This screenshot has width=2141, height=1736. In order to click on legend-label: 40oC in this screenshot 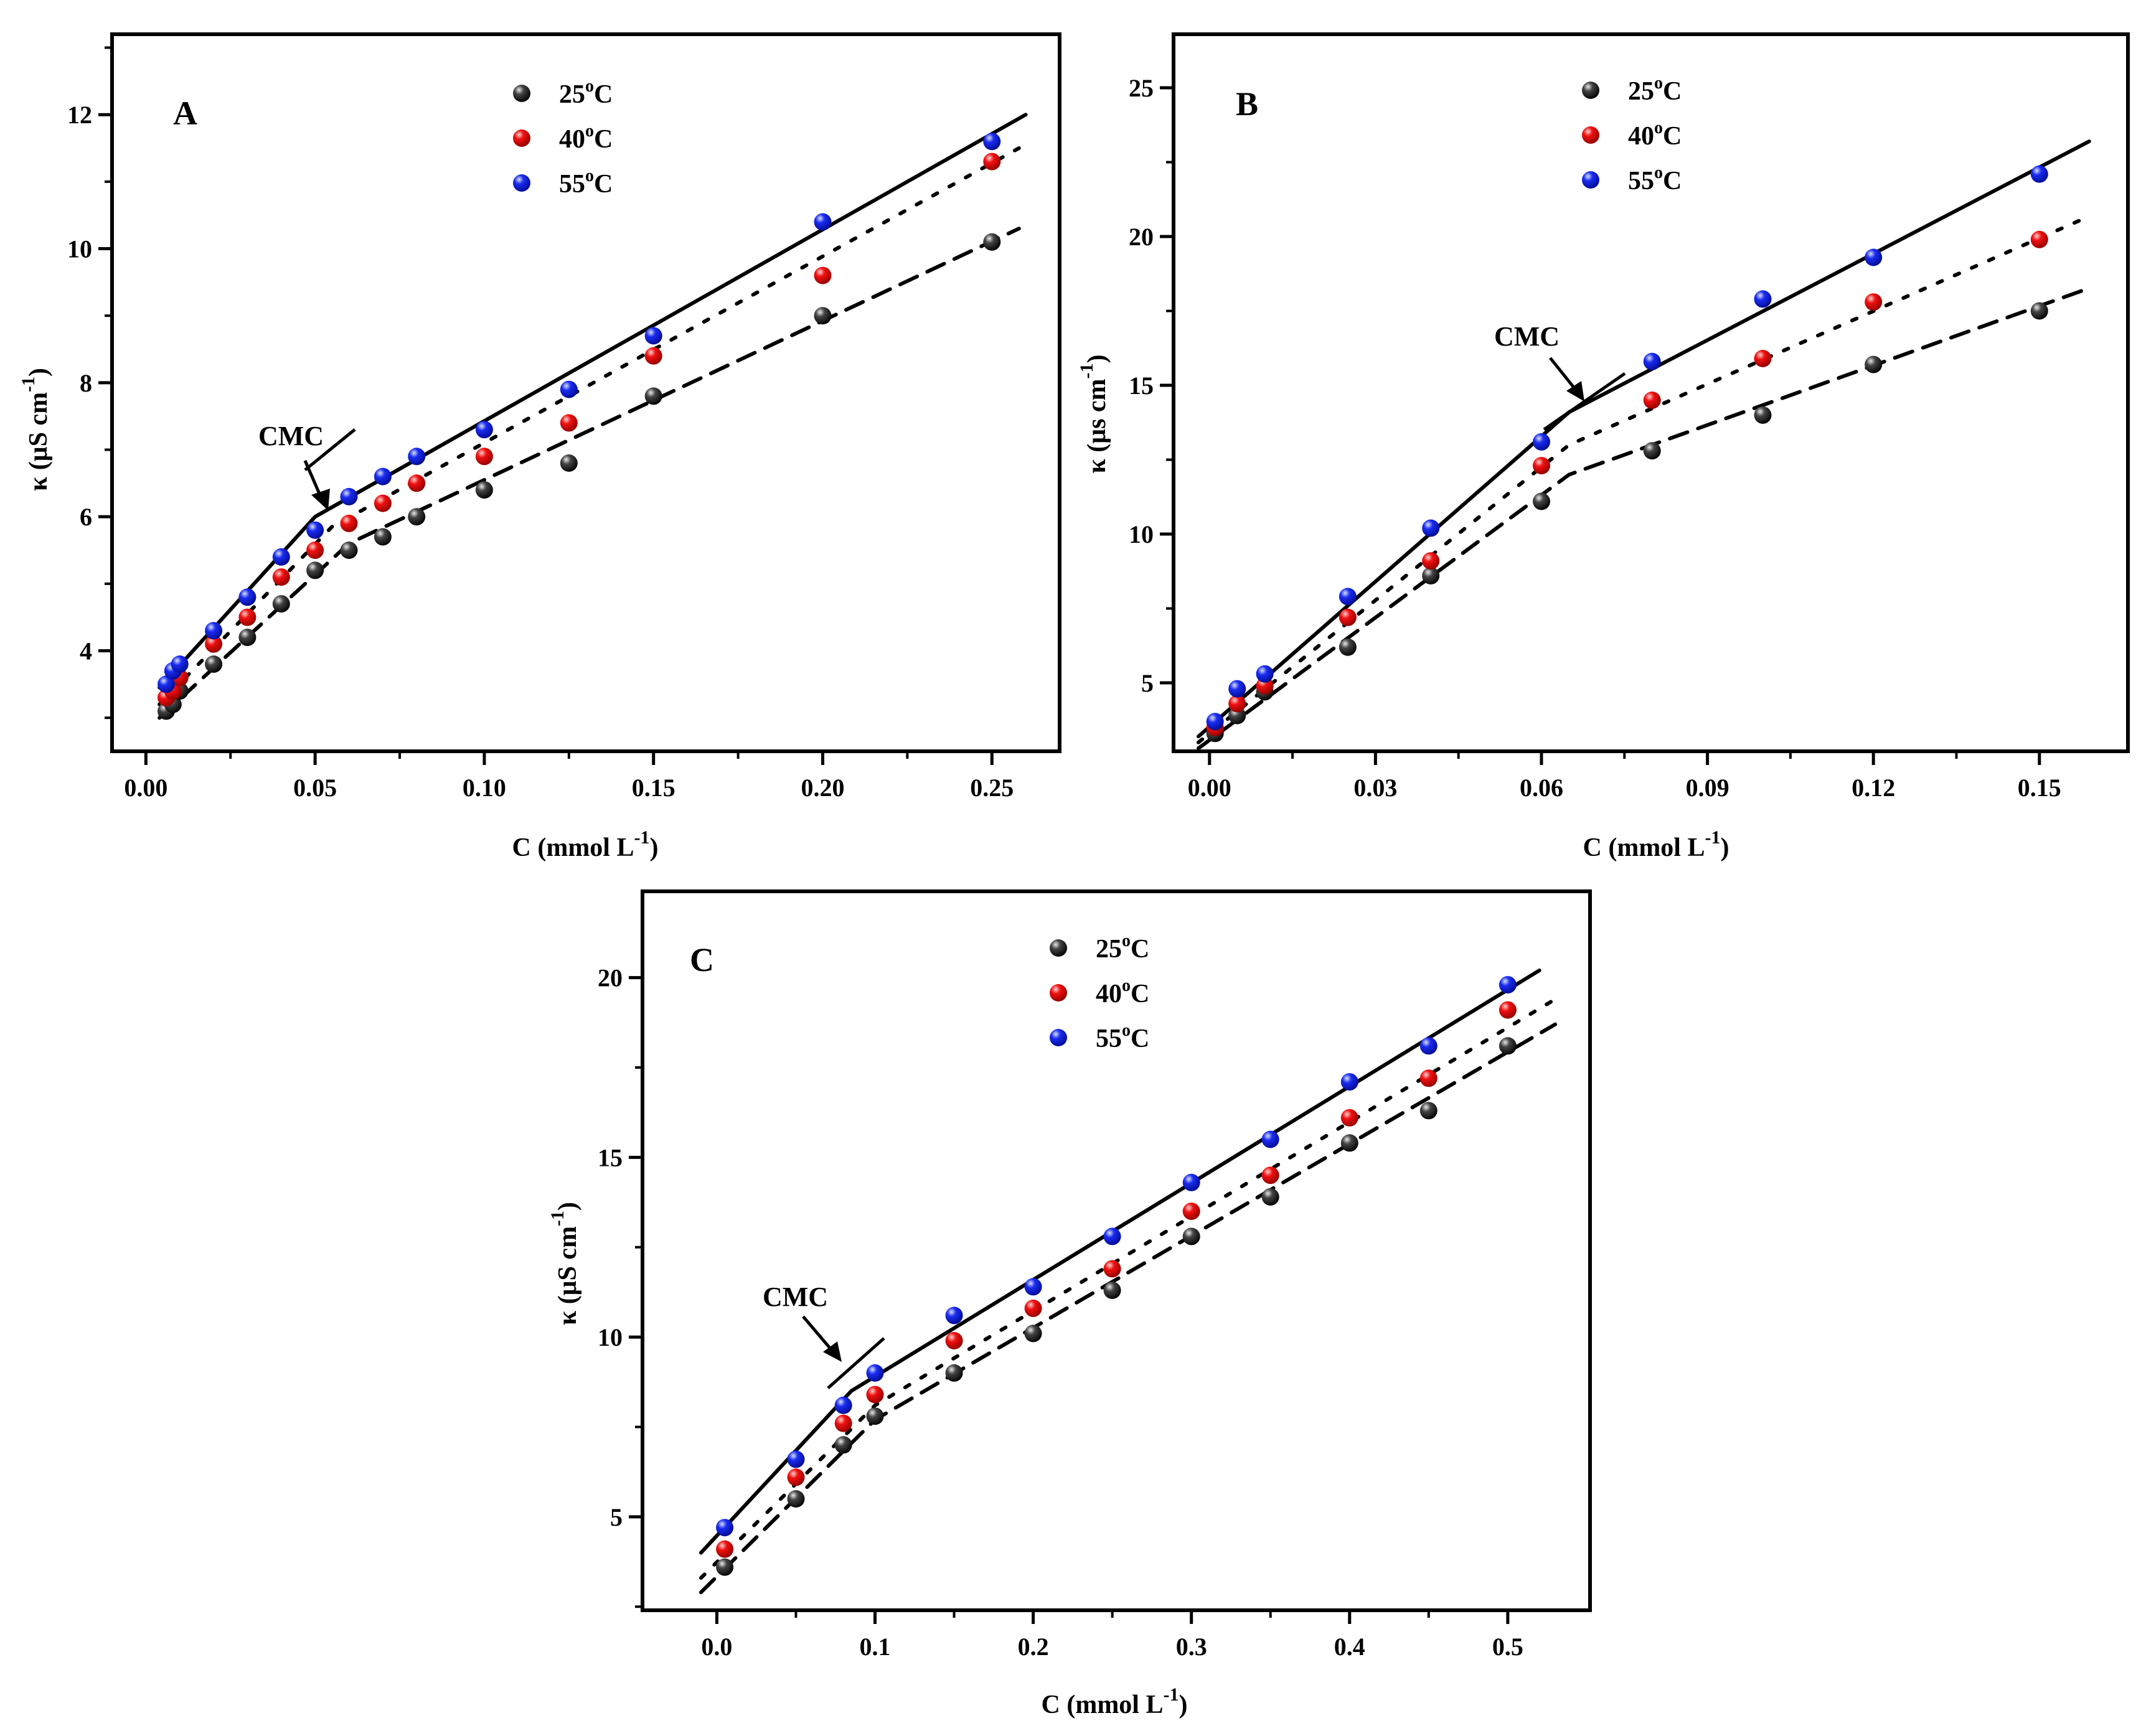, I will do `click(1655, 134)`.